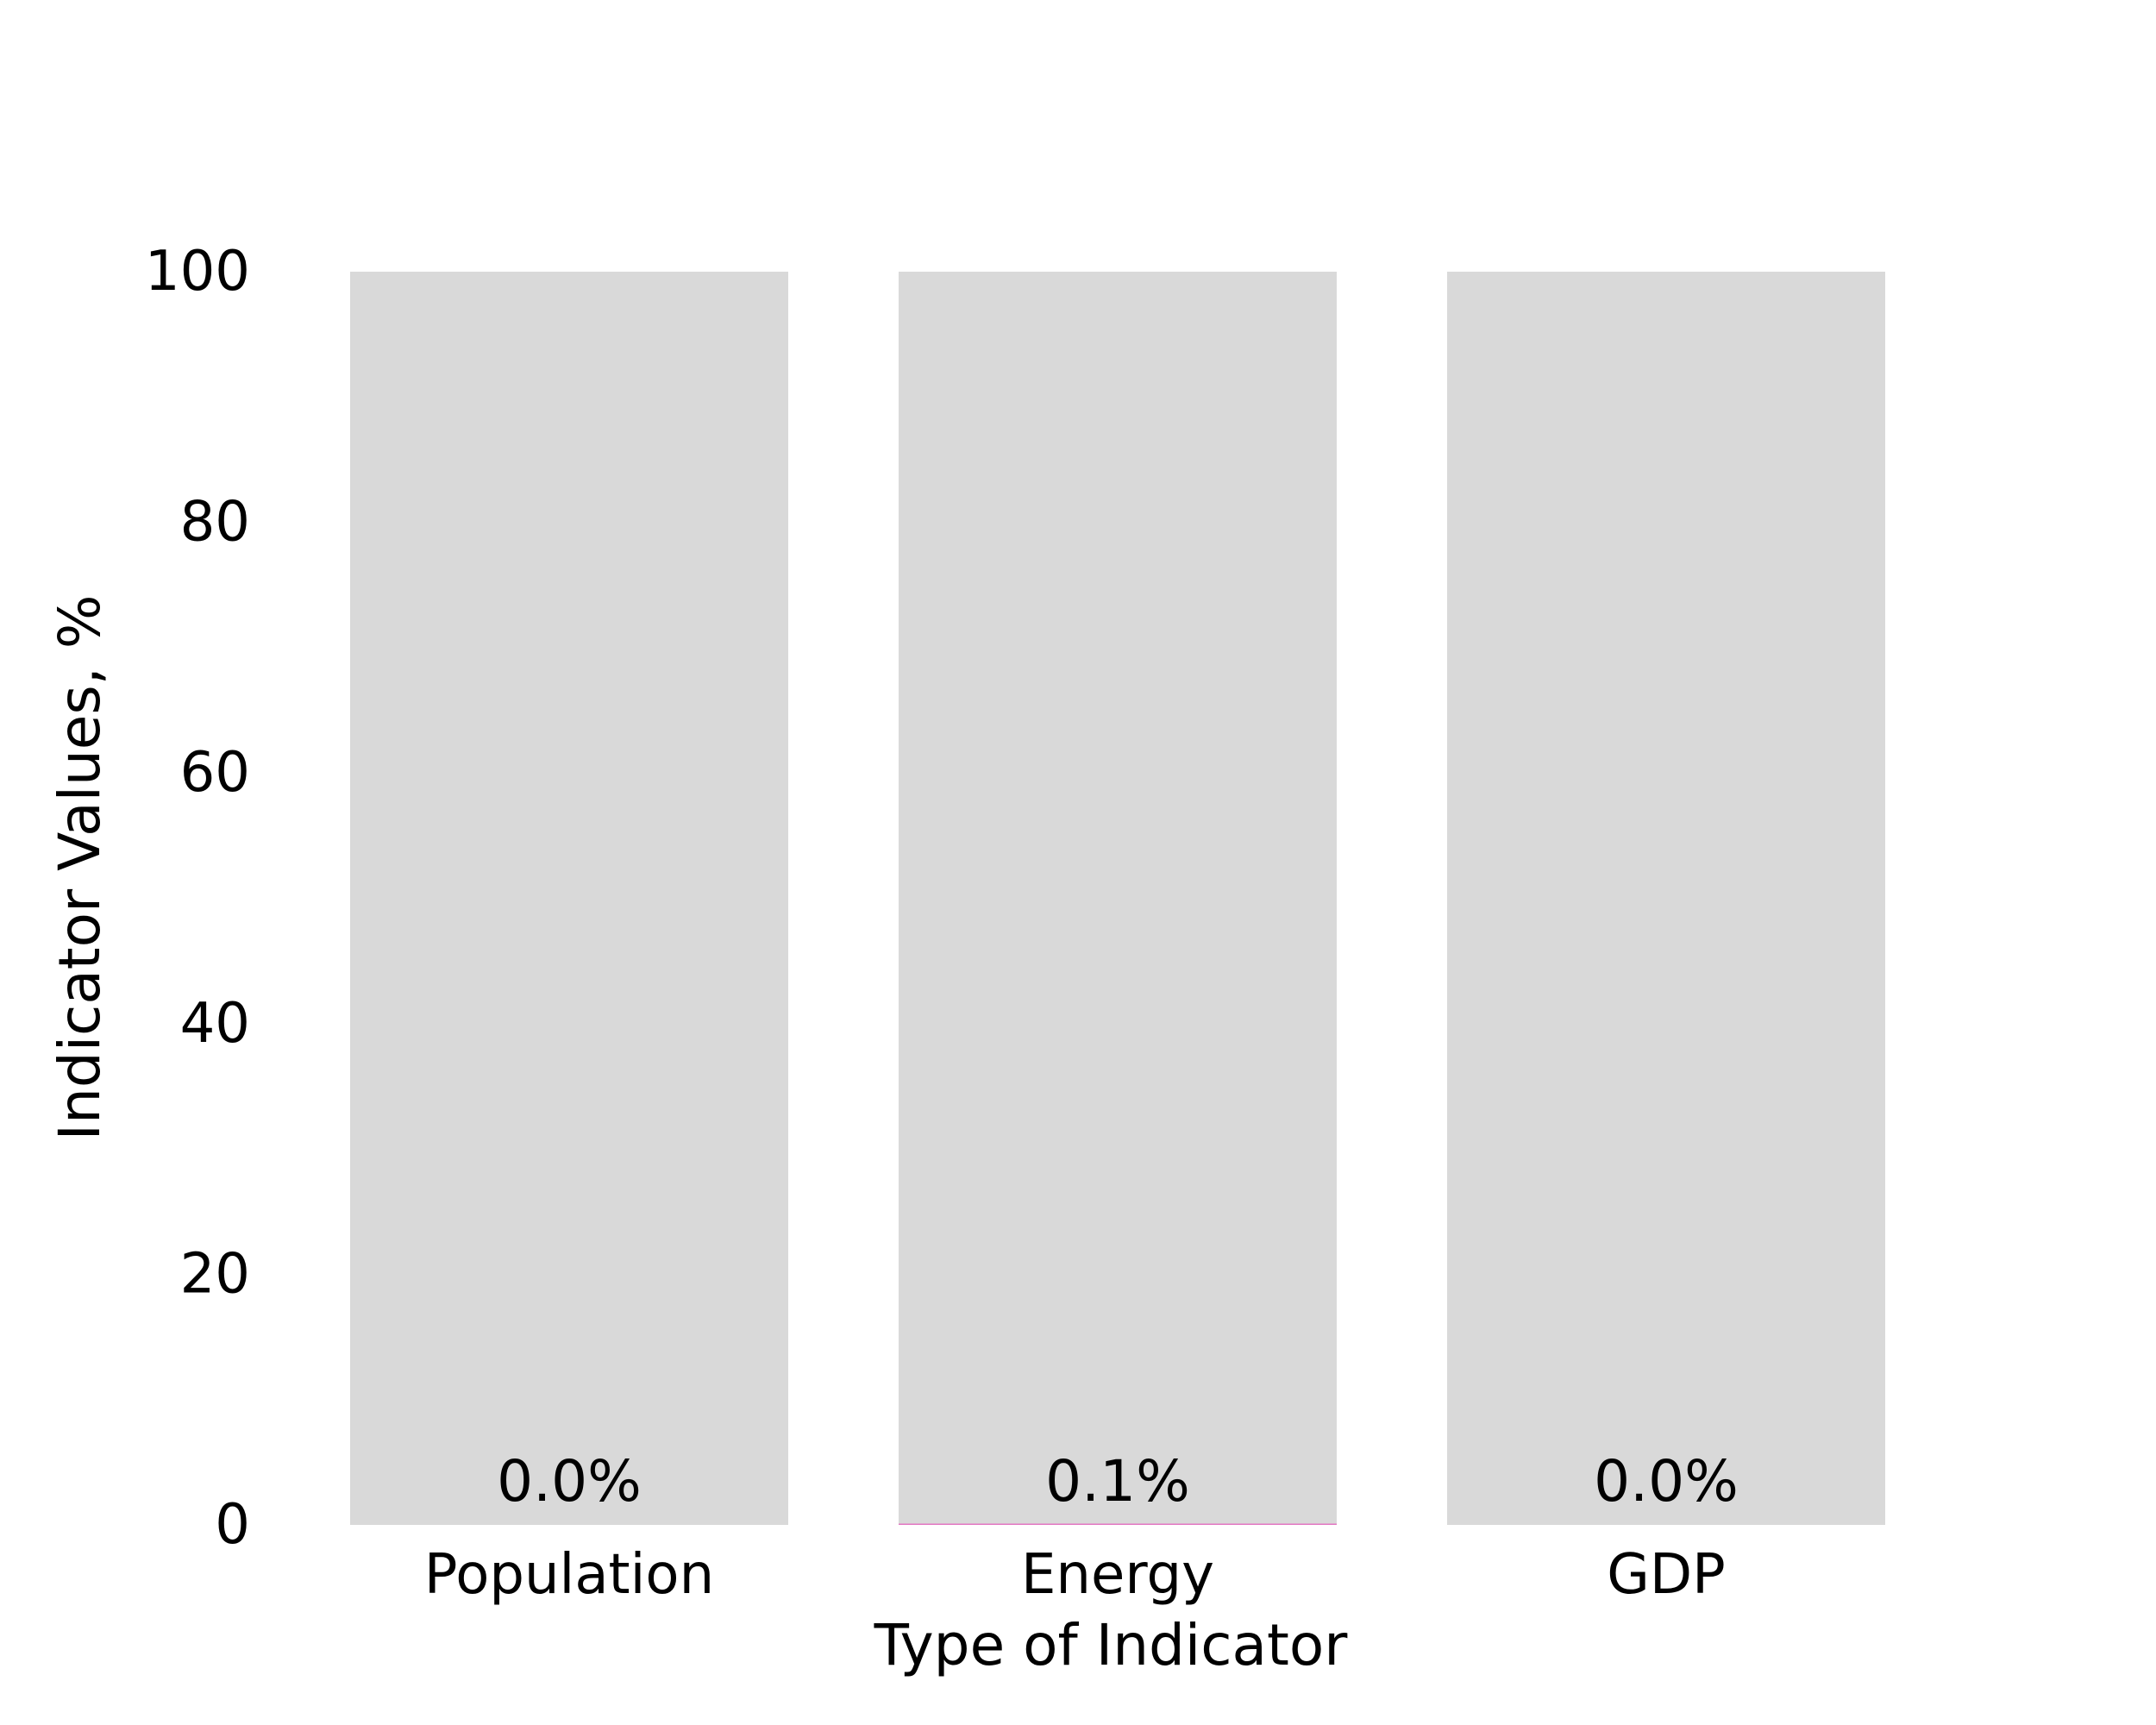 The height and width of the screenshot is (1725, 2156). What do you see at coordinates (569, 1482) in the screenshot?
I see `data-label-population: 0.0%` at bounding box center [569, 1482].